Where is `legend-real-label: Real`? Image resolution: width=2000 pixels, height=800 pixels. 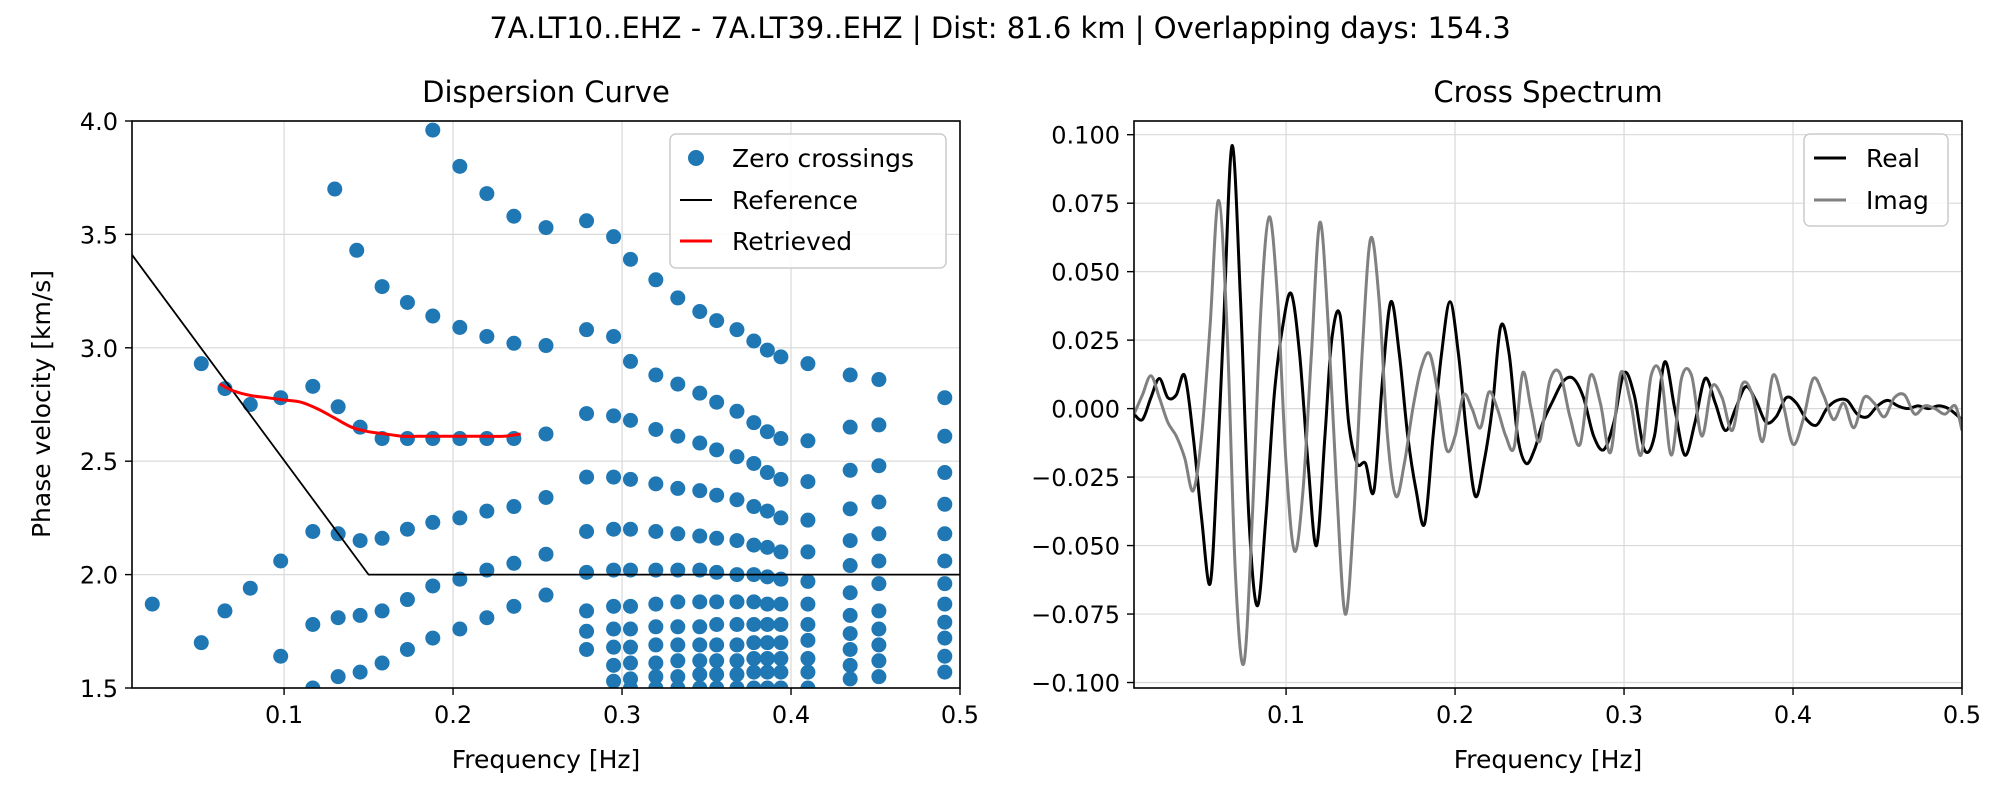
legend-real-label: Real is located at coordinates (1893, 158).